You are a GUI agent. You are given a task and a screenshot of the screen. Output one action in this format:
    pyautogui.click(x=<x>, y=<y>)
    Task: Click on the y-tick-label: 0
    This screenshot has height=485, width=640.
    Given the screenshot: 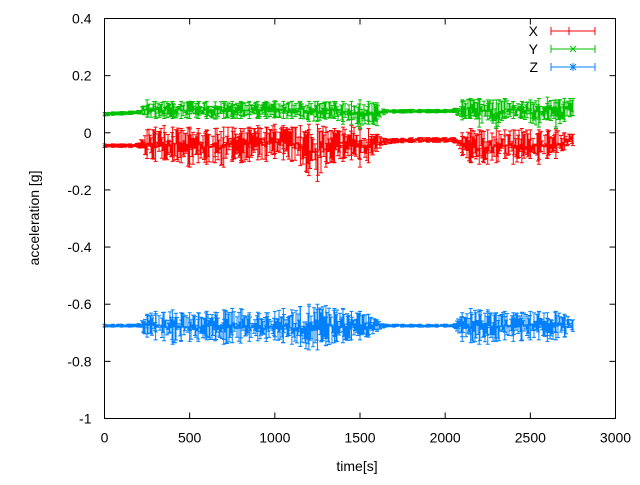 What is the action you would take?
    pyautogui.click(x=88, y=133)
    